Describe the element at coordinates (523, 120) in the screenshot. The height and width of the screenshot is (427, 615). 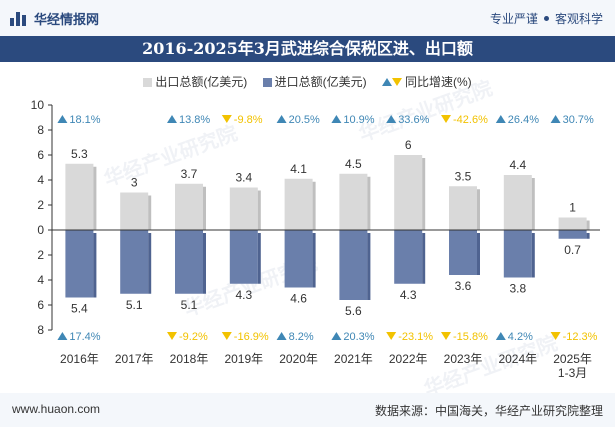
I see `export-growth-label: 26.4%` at that location.